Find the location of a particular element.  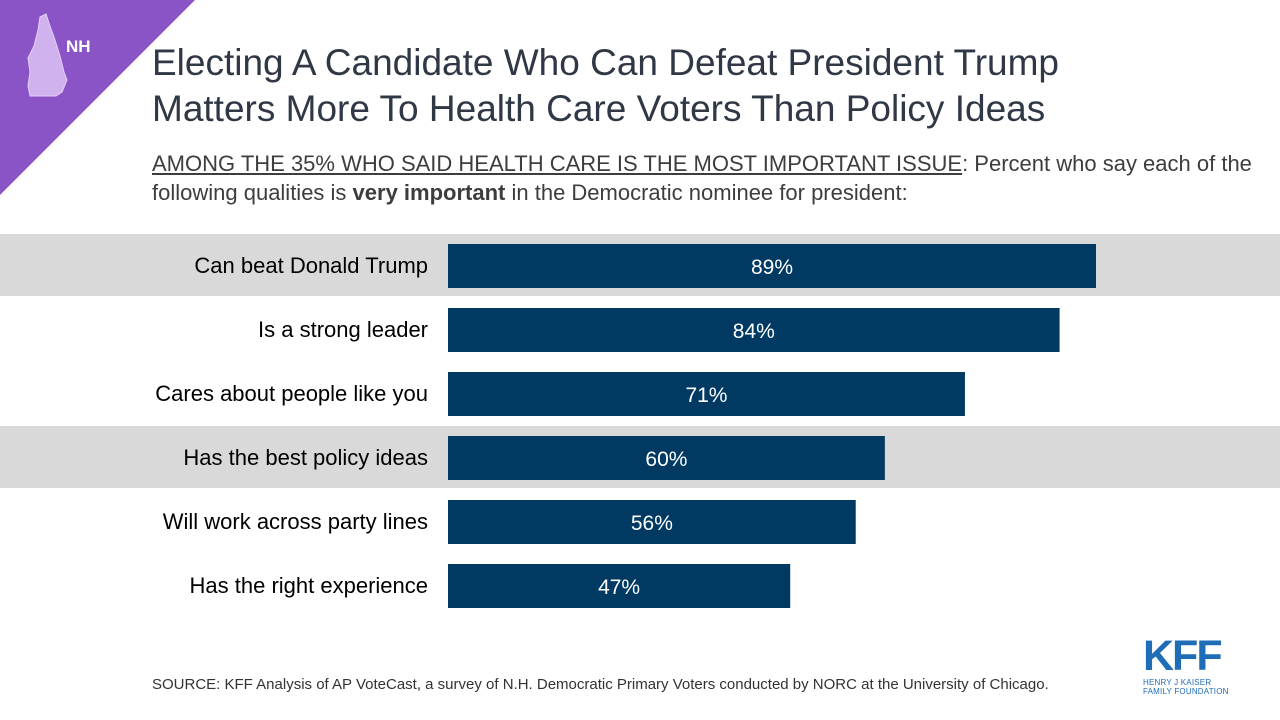

logo-line-2: FAMILY FOUNDATION is located at coordinates (1186, 691).